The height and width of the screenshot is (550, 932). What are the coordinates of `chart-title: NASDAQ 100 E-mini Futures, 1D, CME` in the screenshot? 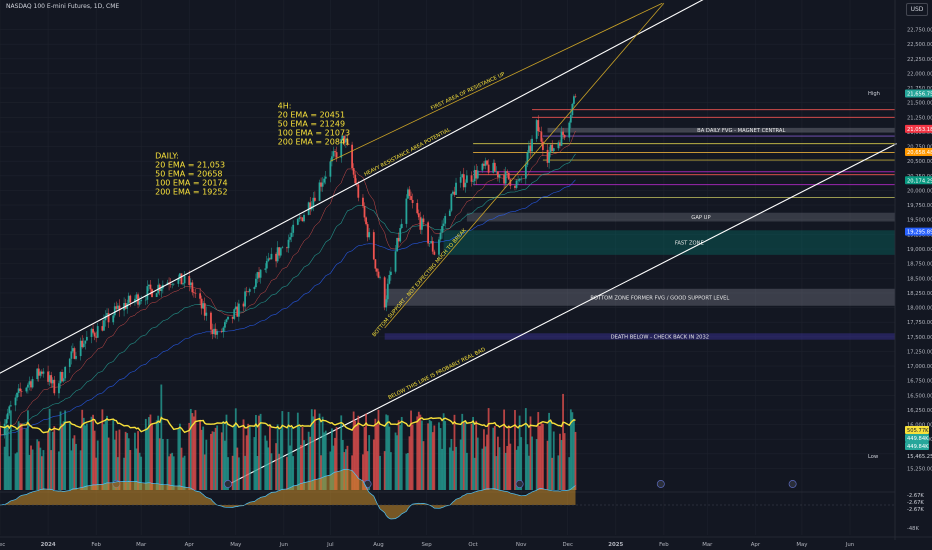 It's located at (63, 6).